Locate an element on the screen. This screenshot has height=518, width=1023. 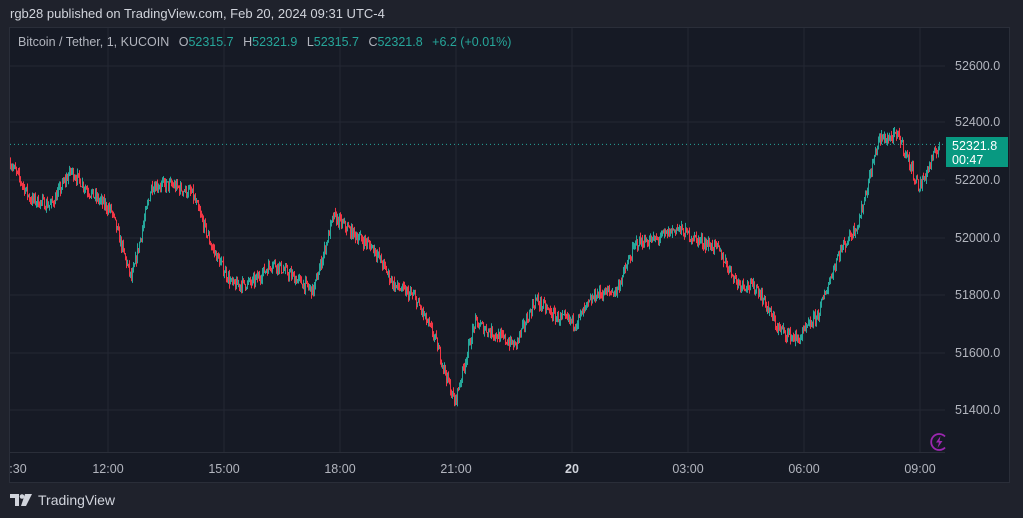
price-tick: 51400.0 is located at coordinates (978, 410).